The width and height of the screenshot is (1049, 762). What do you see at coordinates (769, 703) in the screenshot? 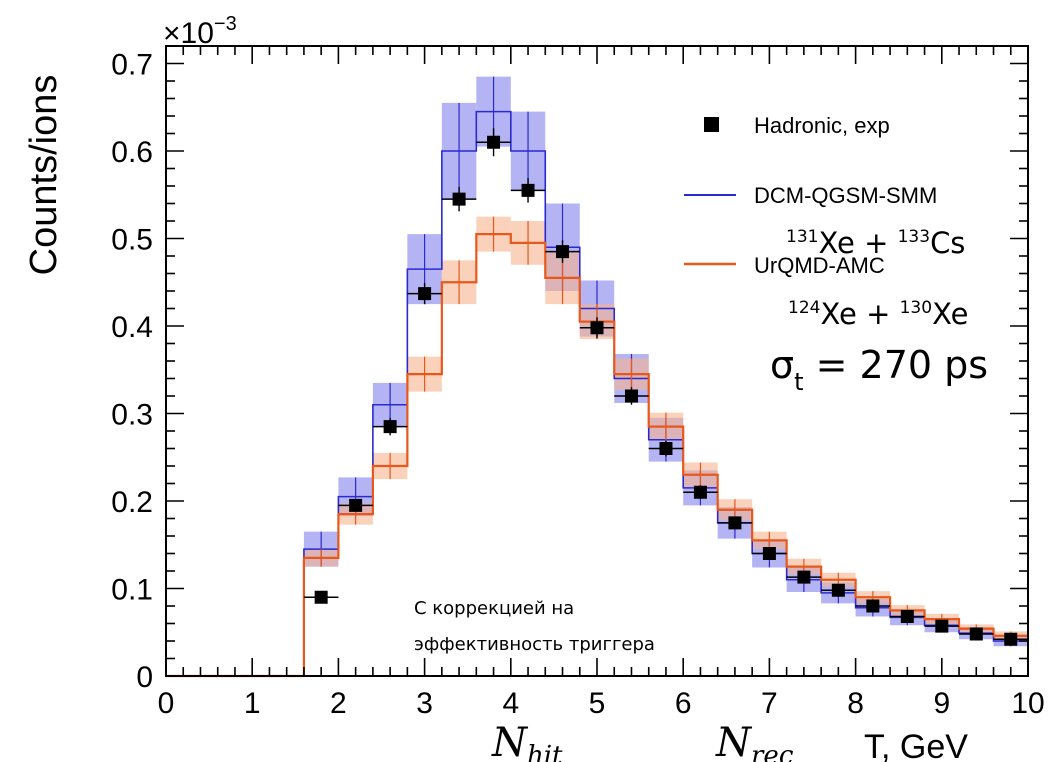
I see `x-tick-label: 7` at bounding box center [769, 703].